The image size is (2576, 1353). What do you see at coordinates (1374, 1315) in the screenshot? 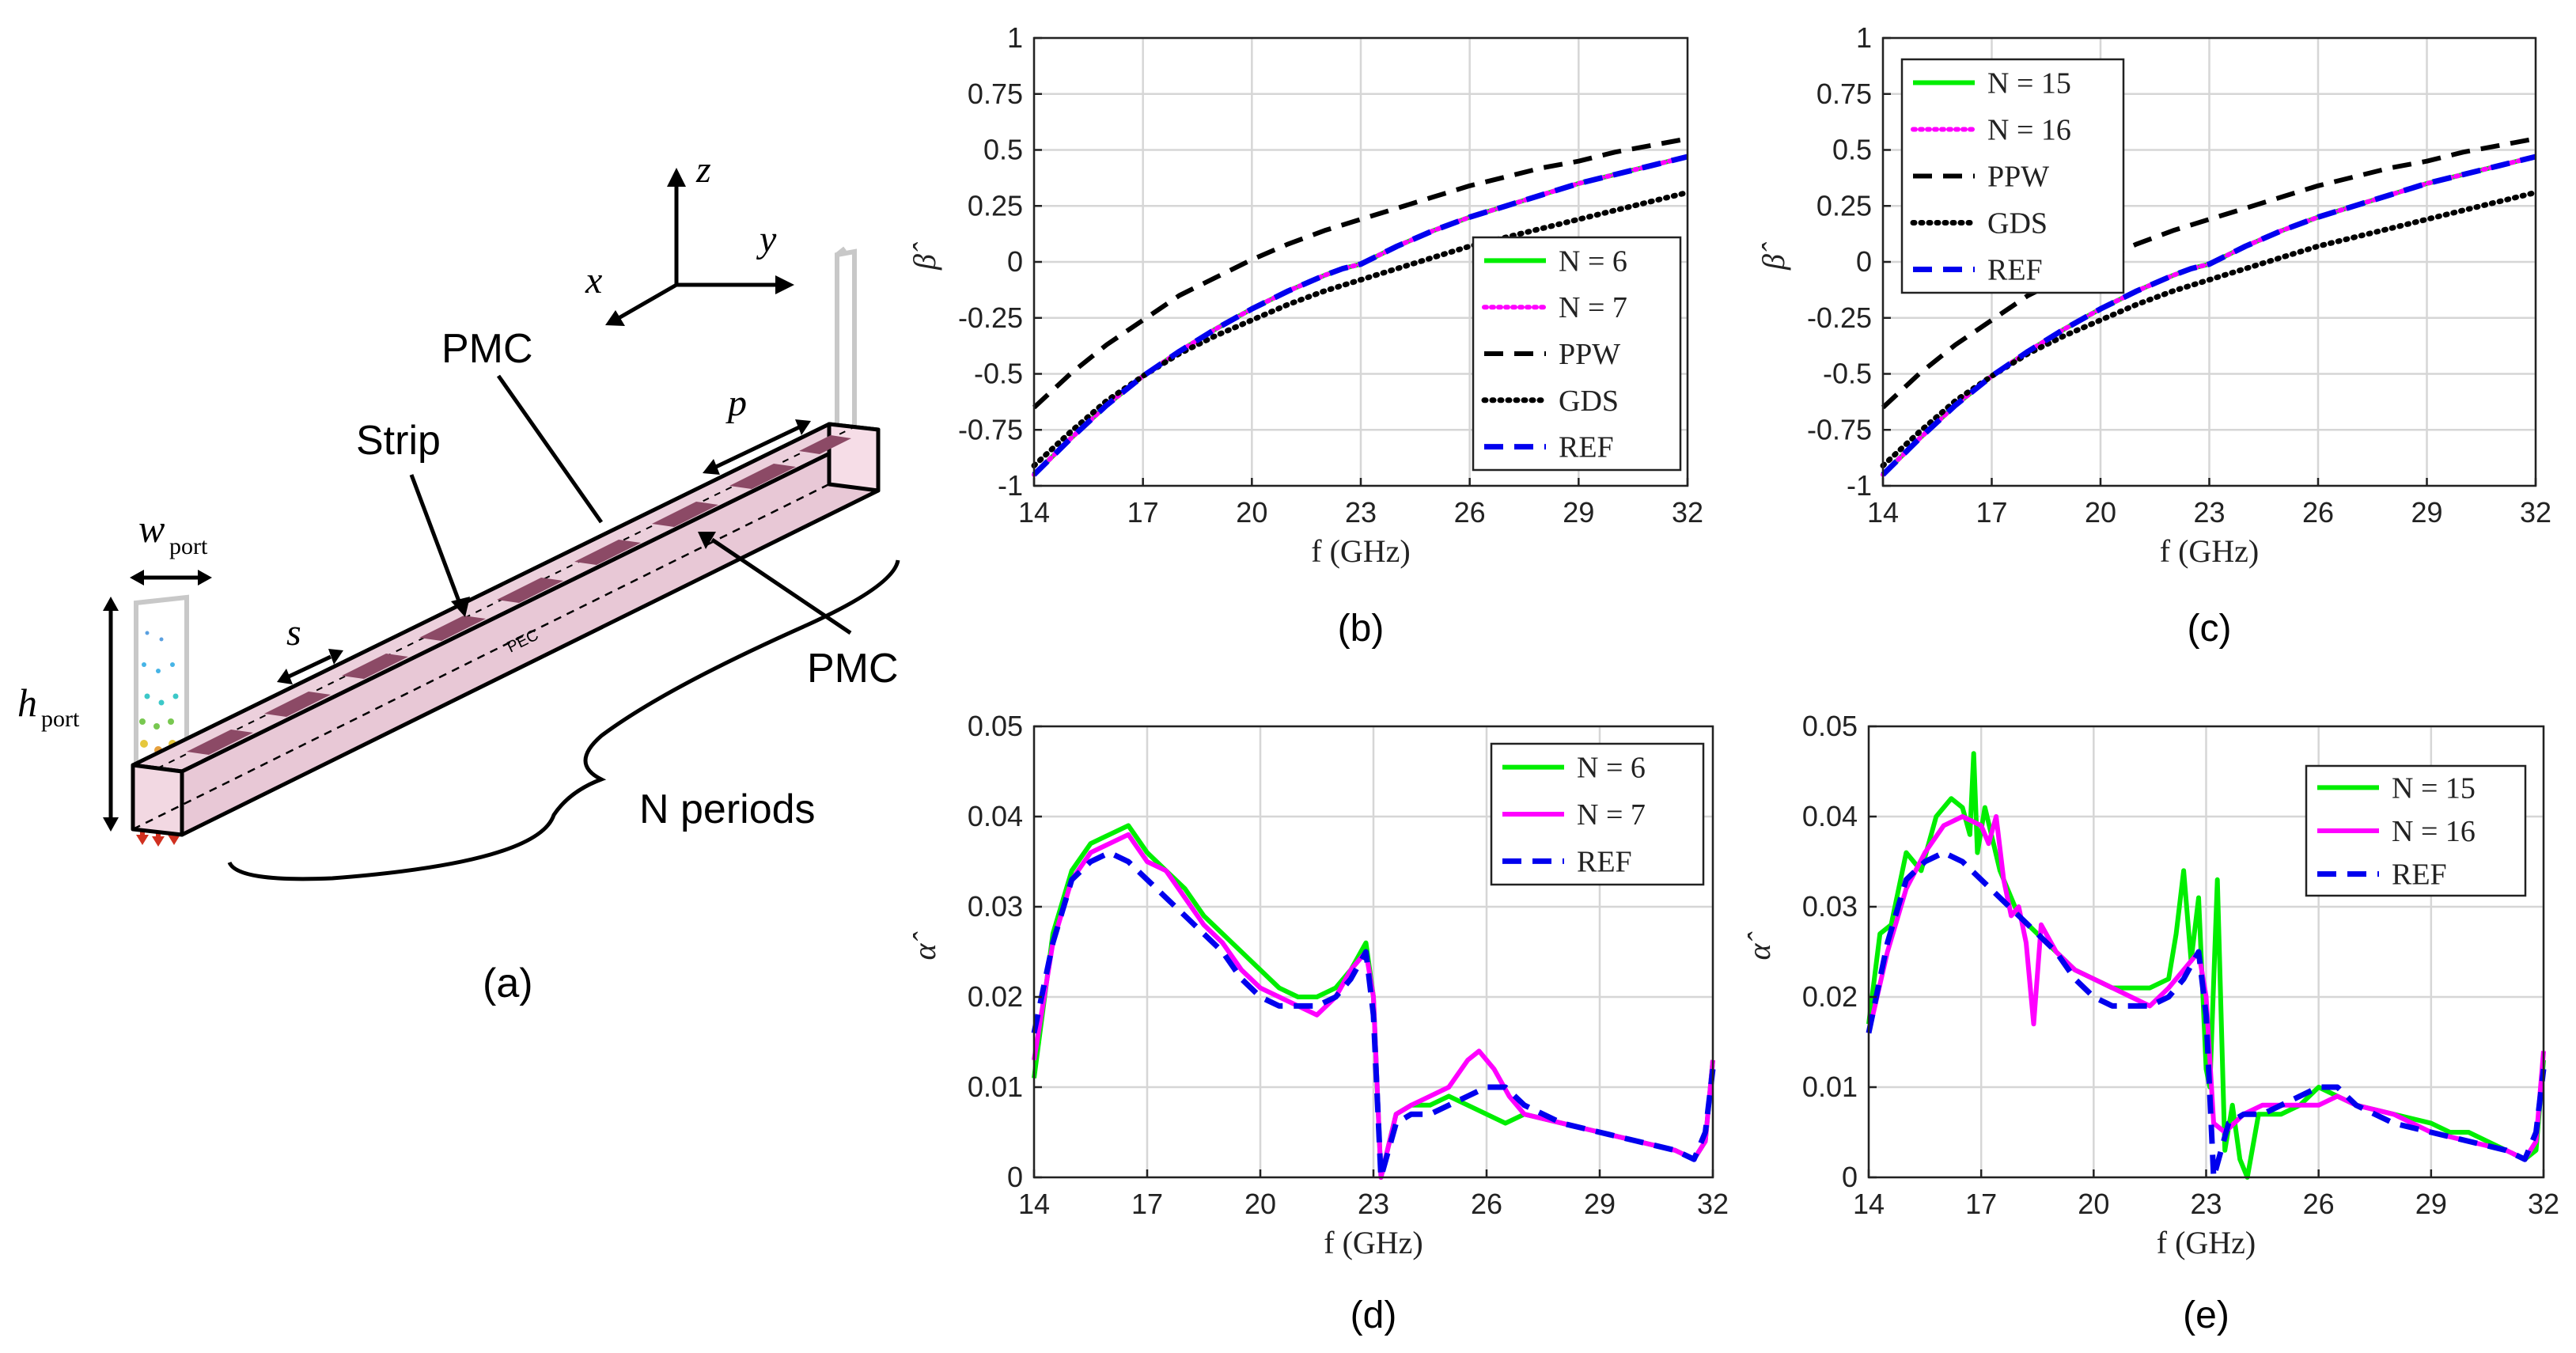
I see `chart-caption: (d)` at bounding box center [1374, 1315].